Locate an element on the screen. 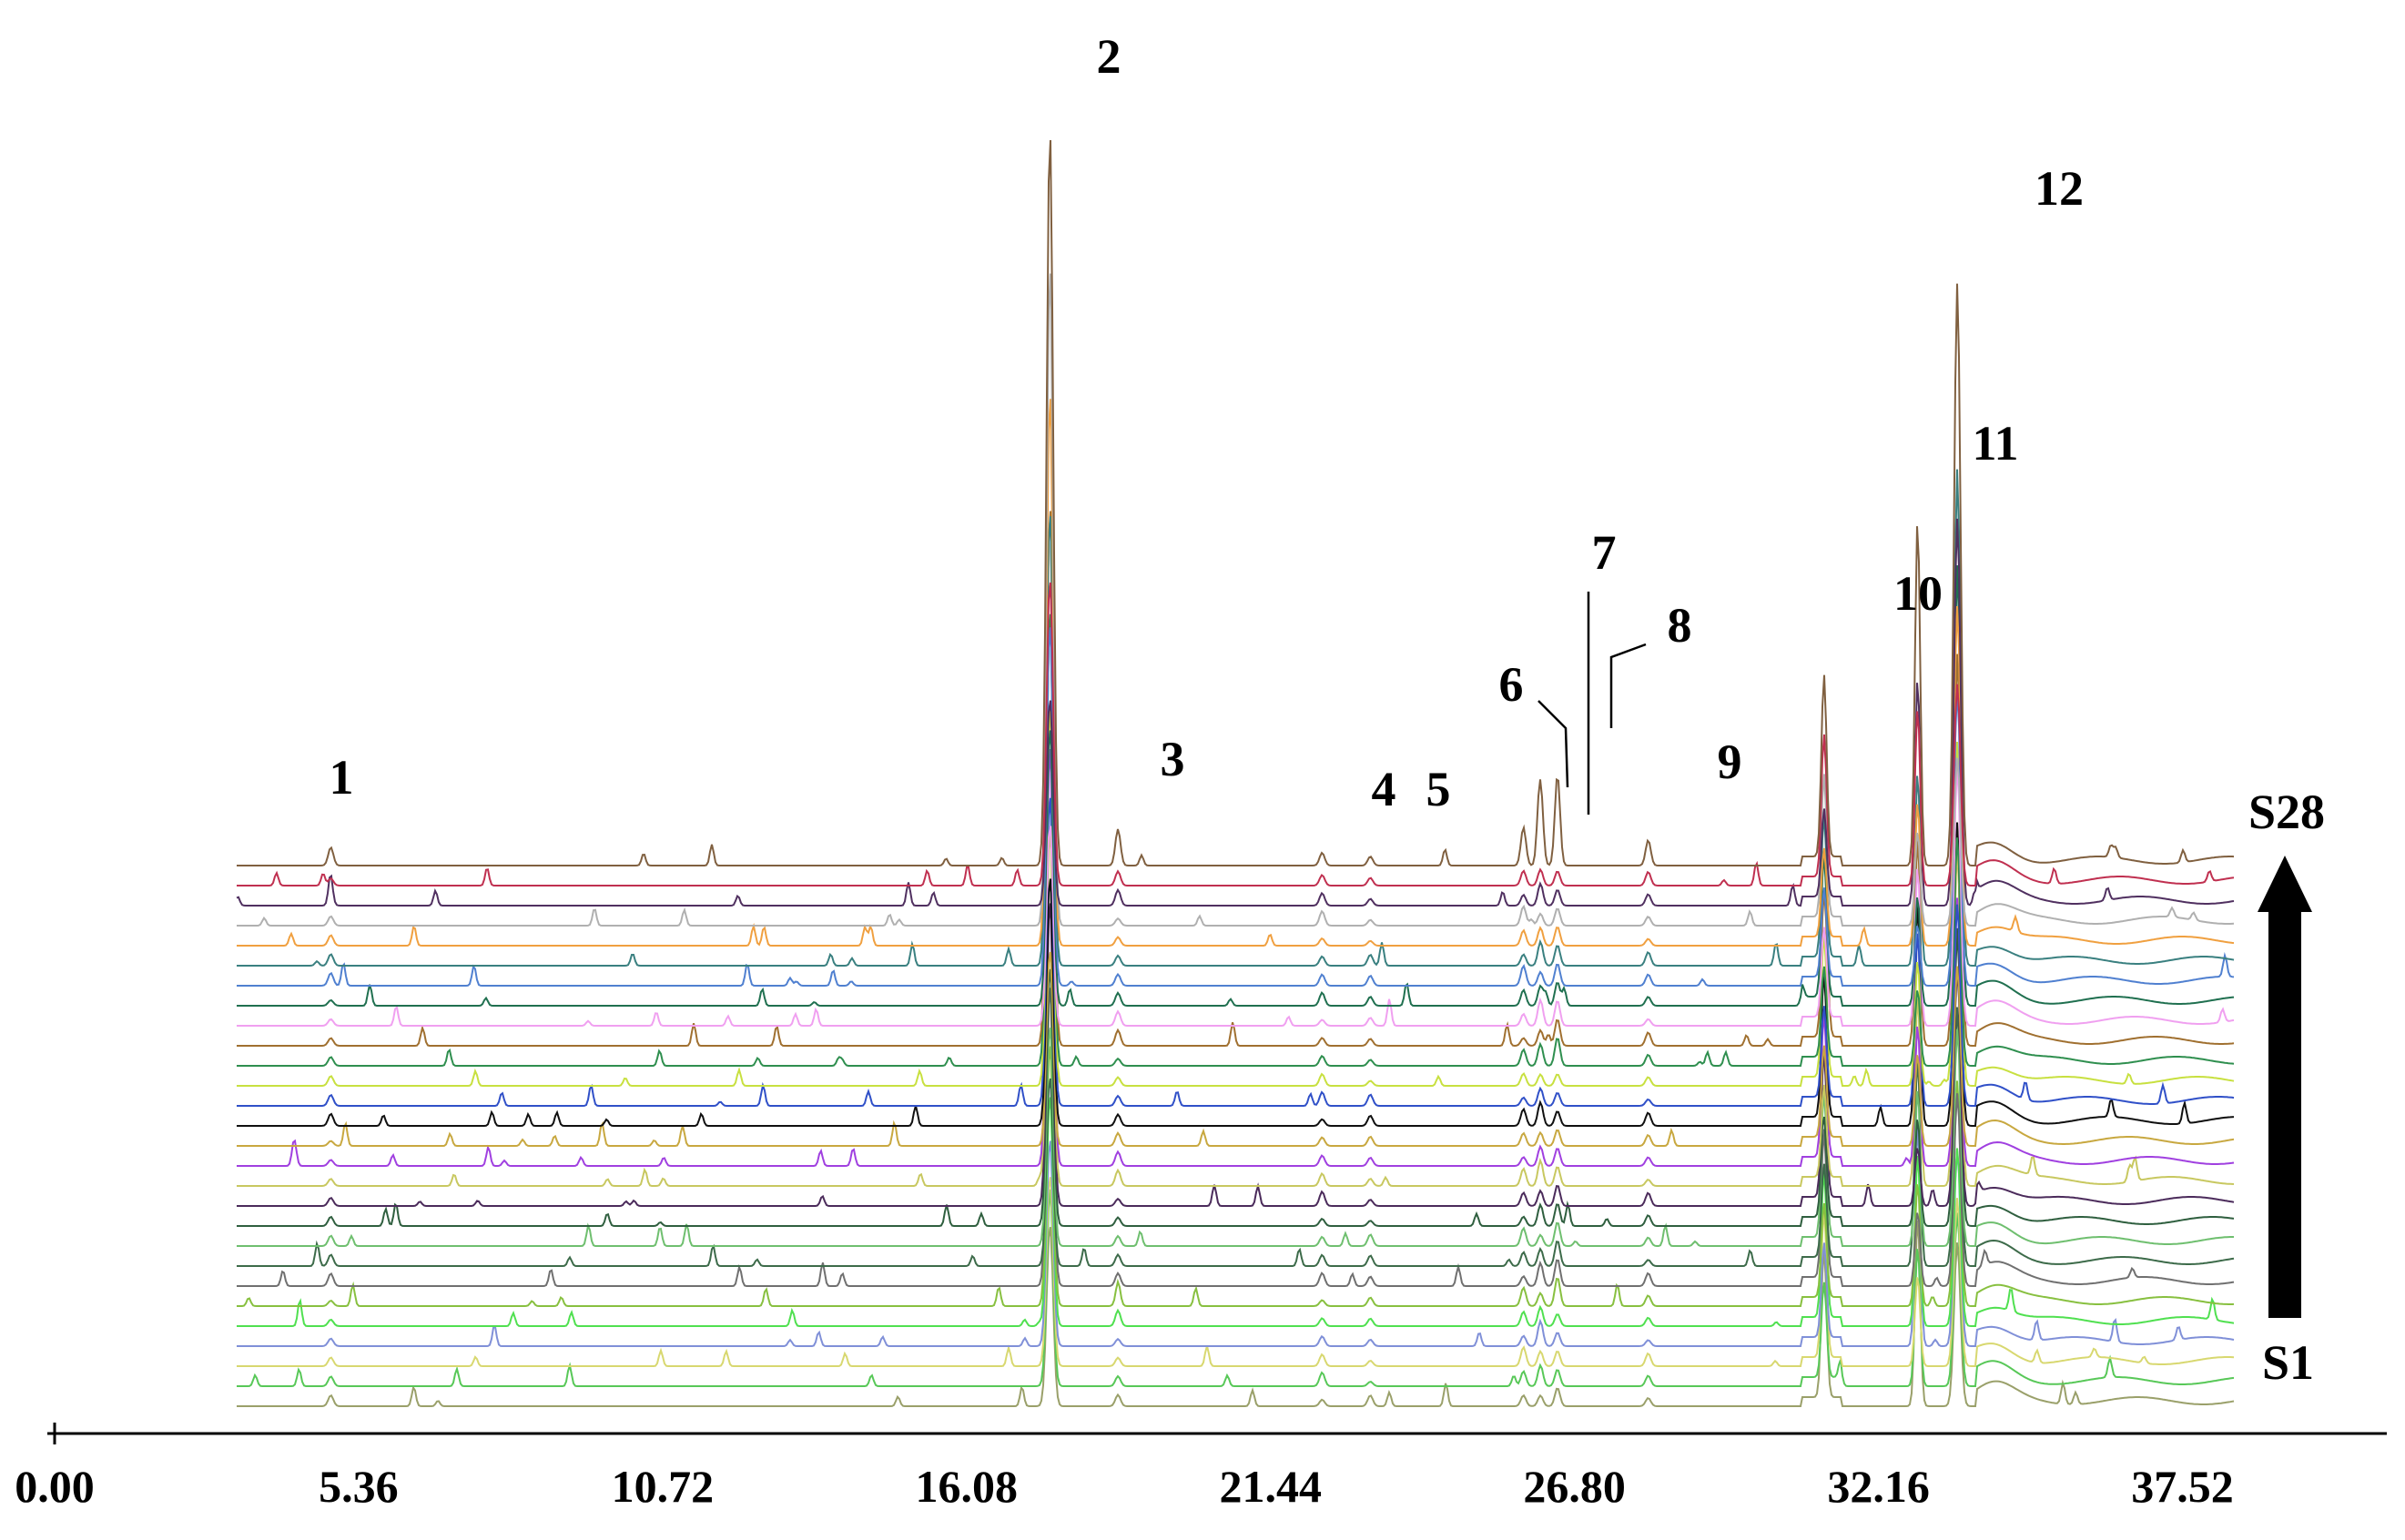 This screenshot has width=2405, height=1540. peak-label-7: 7 is located at coordinates (1604, 552).